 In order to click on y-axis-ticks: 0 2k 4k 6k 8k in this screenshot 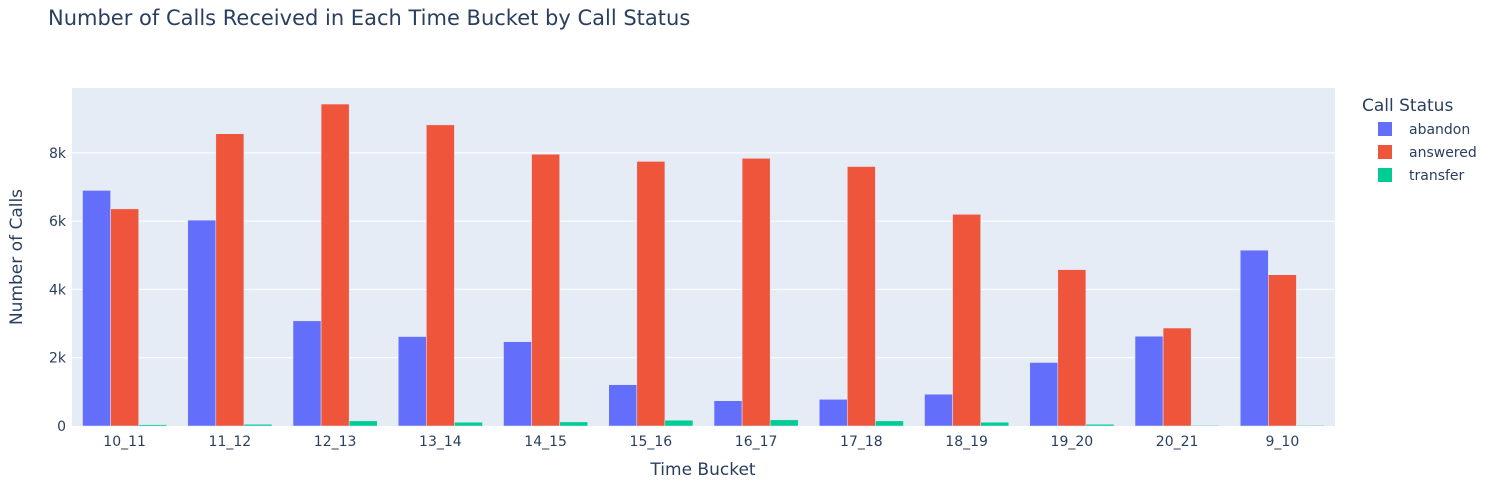, I will do `click(58, 290)`.